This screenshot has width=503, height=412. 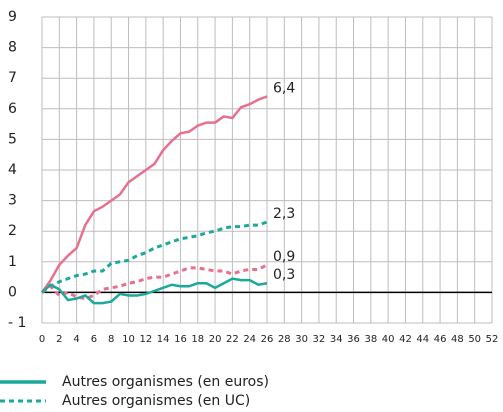 What do you see at coordinates (284, 214) in the screenshot?
I see `end-label: 2,3` at bounding box center [284, 214].